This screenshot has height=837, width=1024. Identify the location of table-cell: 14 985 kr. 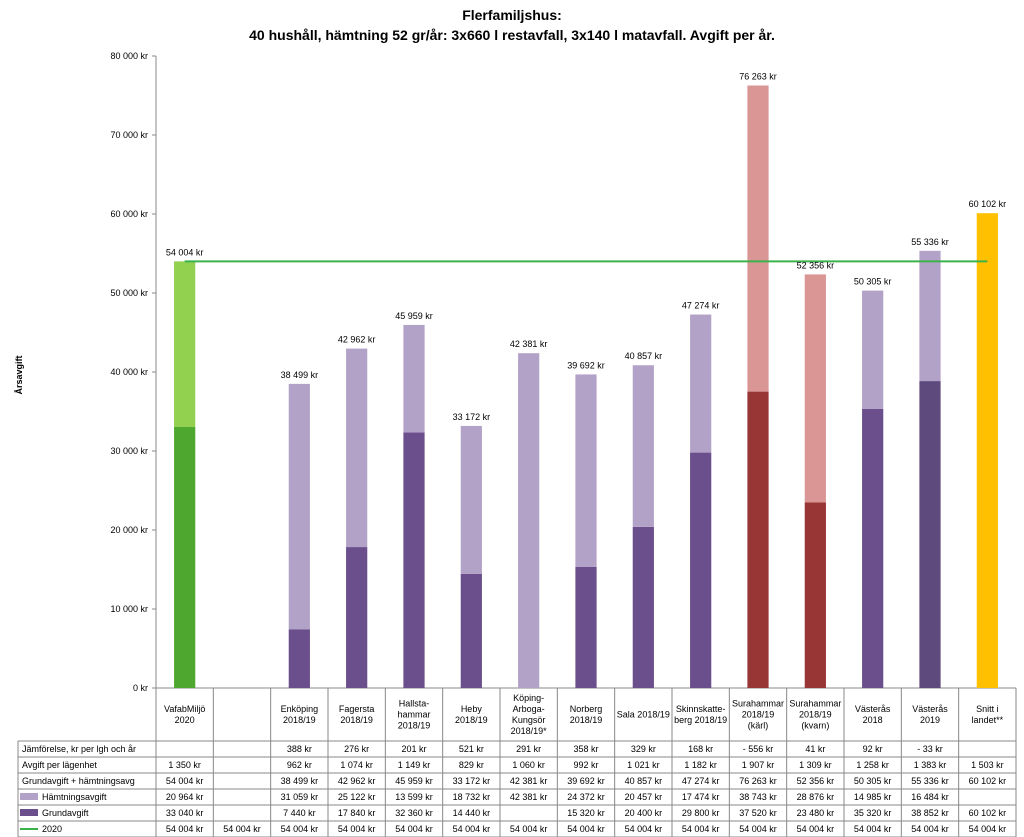
(873, 797).